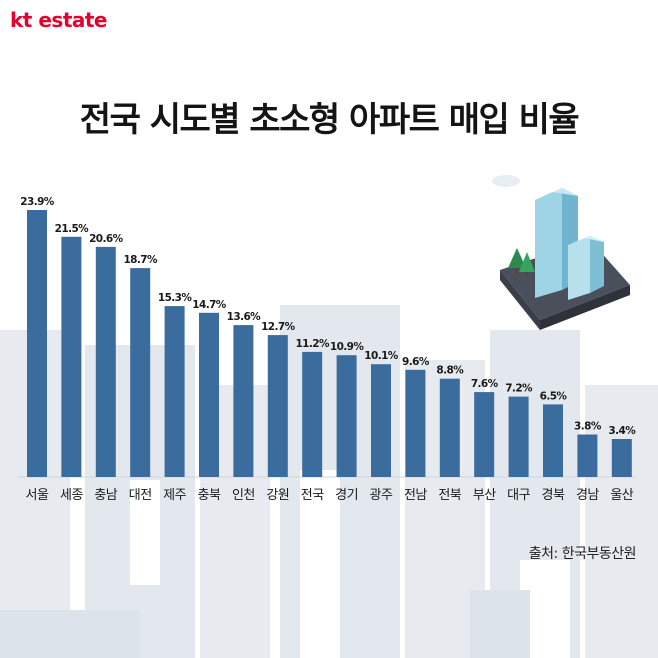 This screenshot has height=658, width=658. What do you see at coordinates (554, 396) in the screenshot?
I see `data-label-15: 6.5%` at bounding box center [554, 396].